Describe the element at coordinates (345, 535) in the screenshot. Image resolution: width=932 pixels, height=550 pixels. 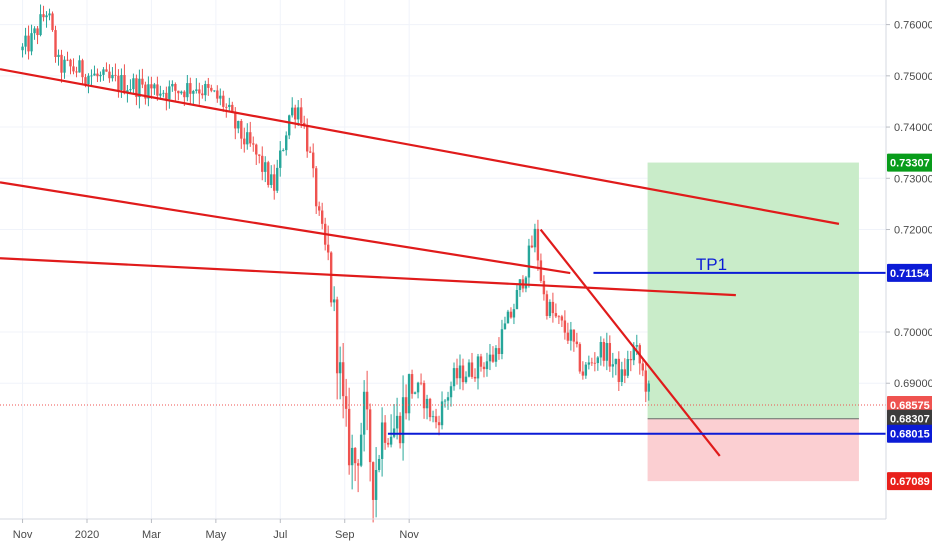
I see `x-tick-label: Sep` at that location.